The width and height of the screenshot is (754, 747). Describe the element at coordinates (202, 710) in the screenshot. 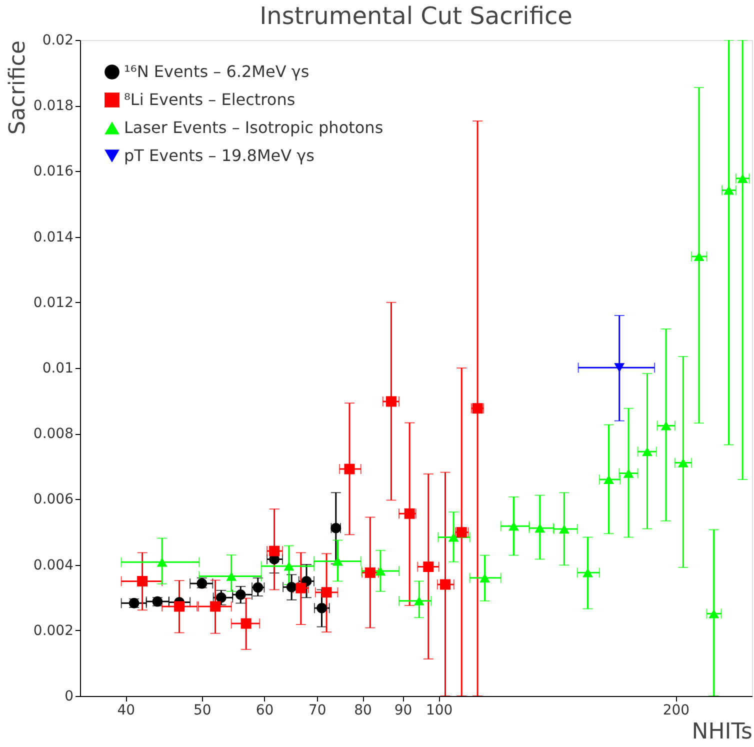

I see `x-tick-label: 50` at that location.